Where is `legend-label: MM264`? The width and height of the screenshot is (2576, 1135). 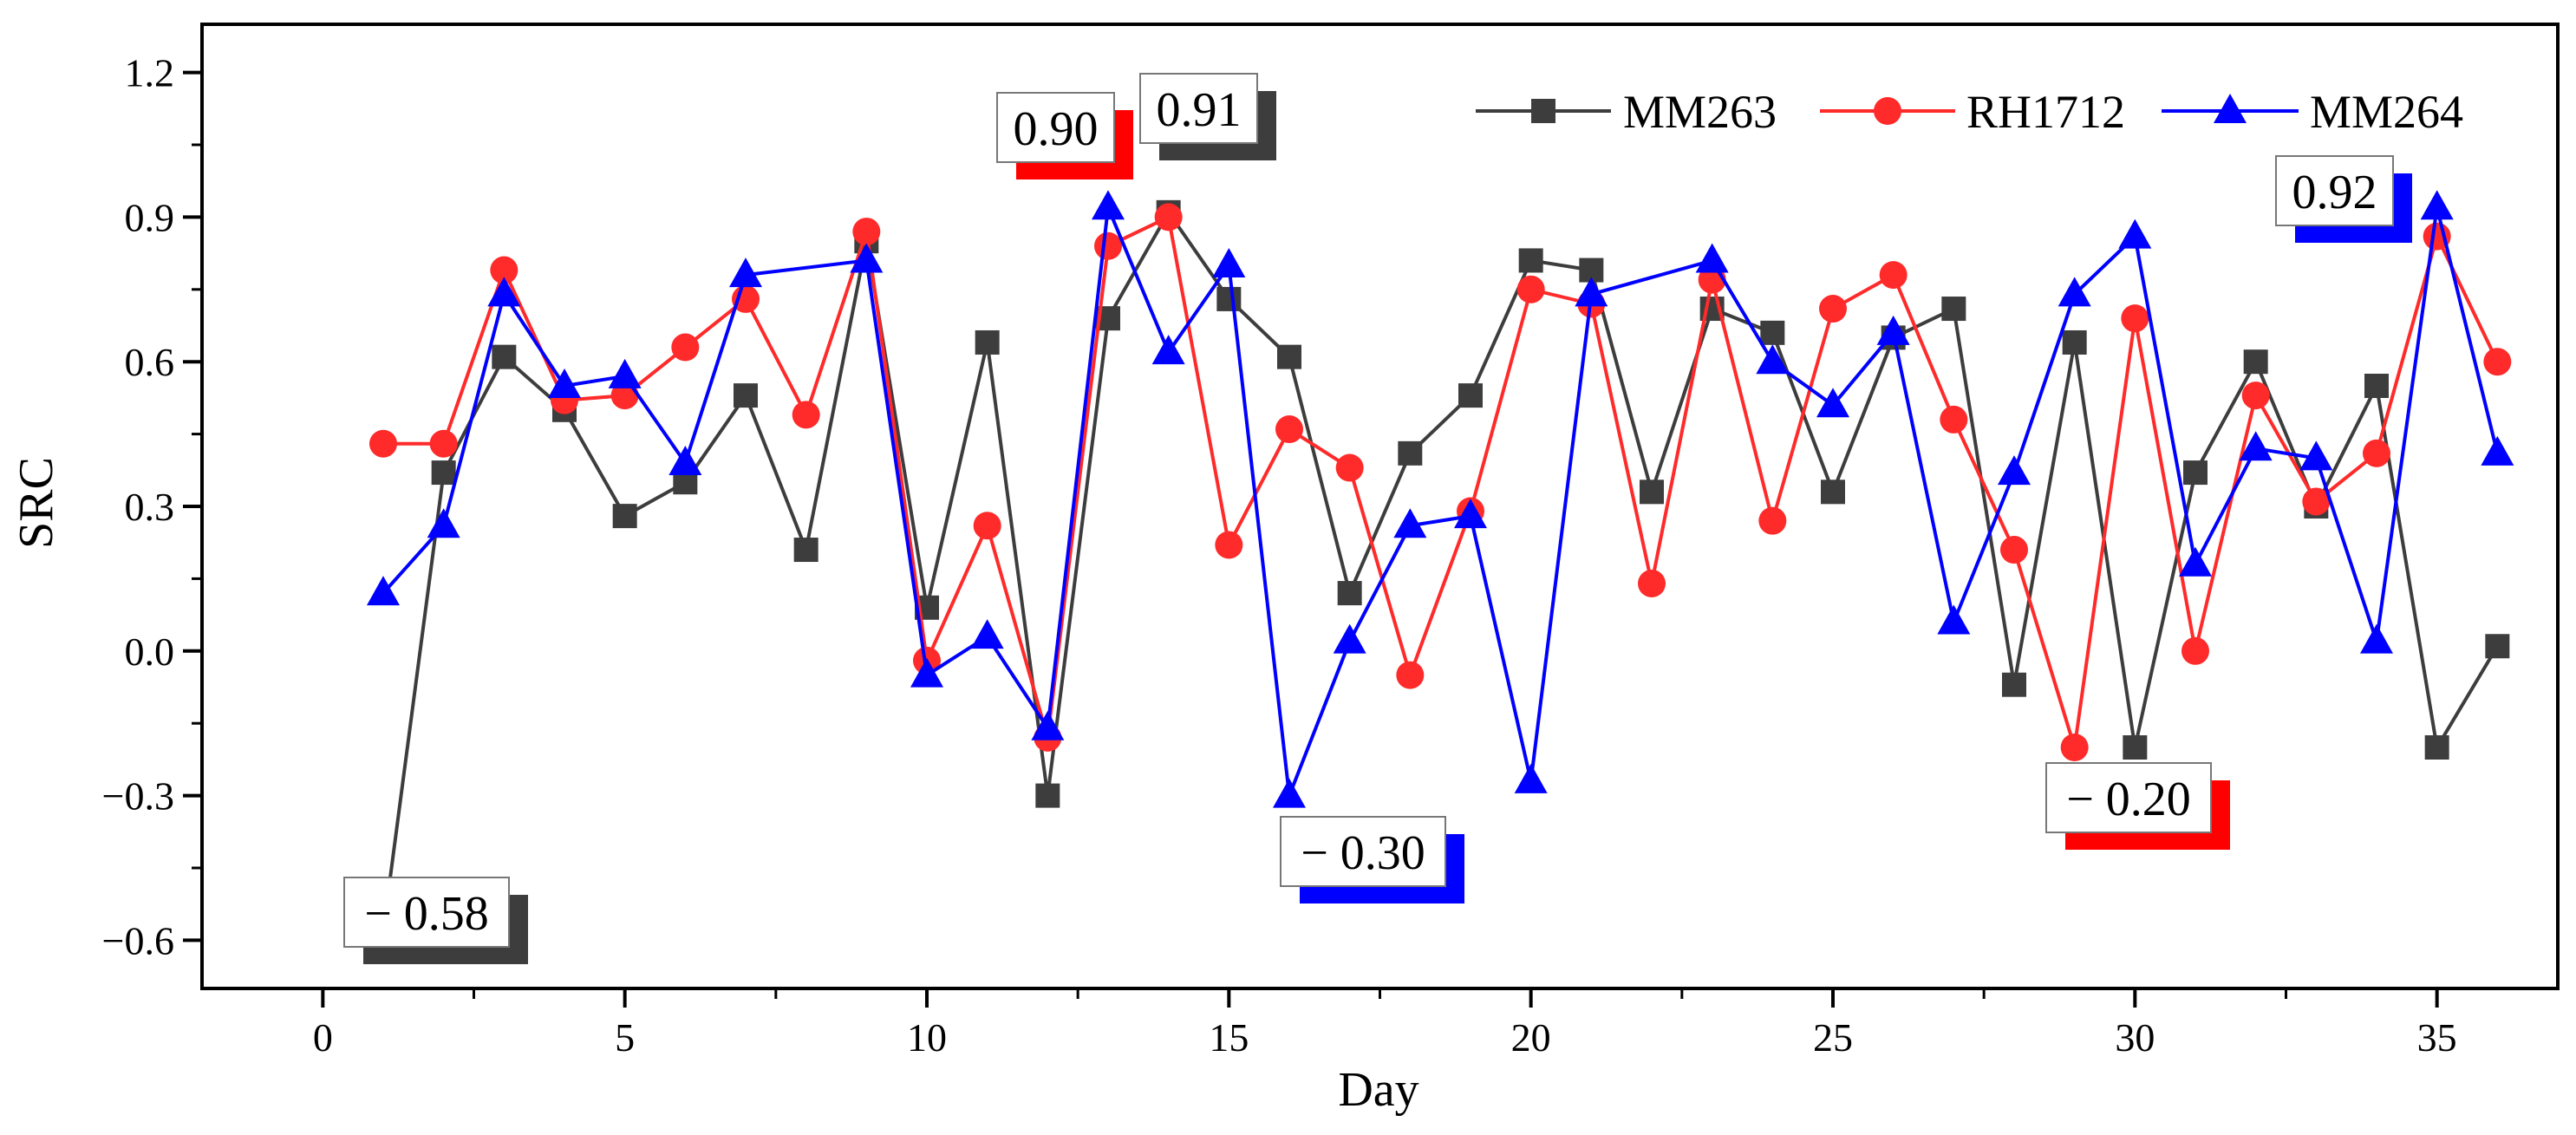 legend-label: MM264 is located at coordinates (2387, 112).